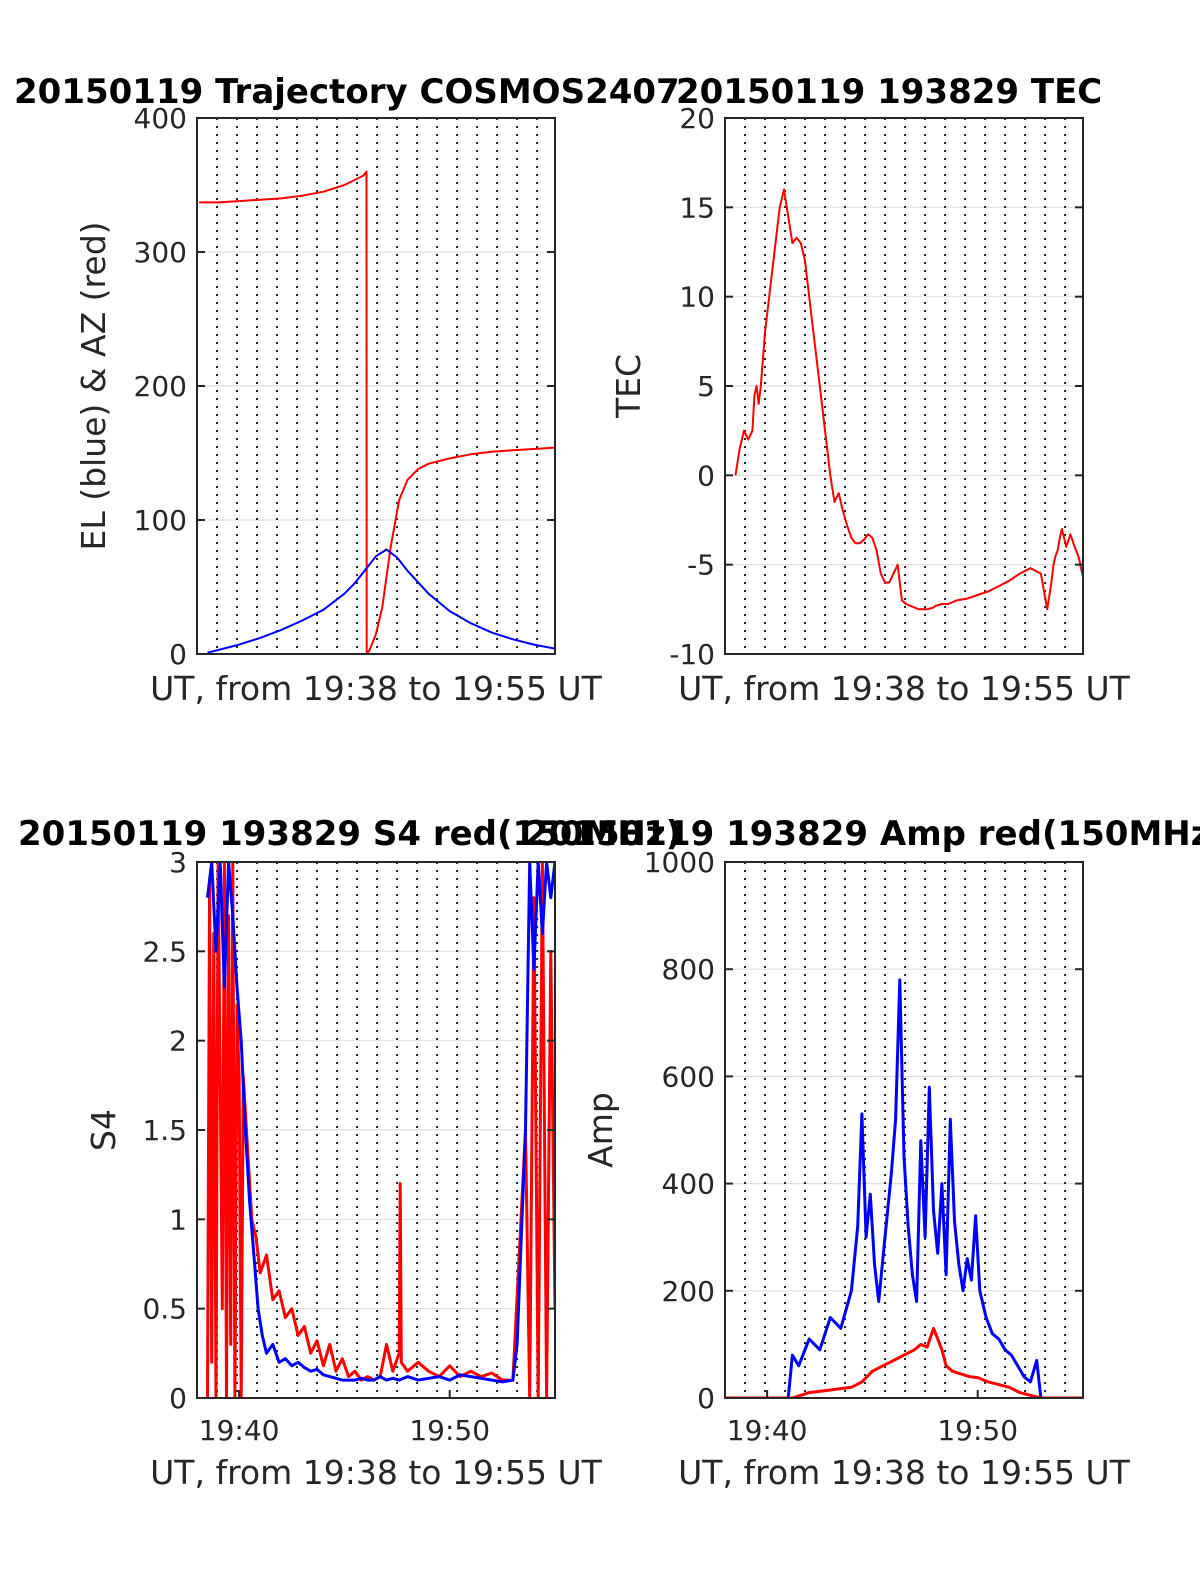 The image size is (1200, 1575). Describe the element at coordinates (697, 297) in the screenshot. I see `y-tick-label: 10` at that location.